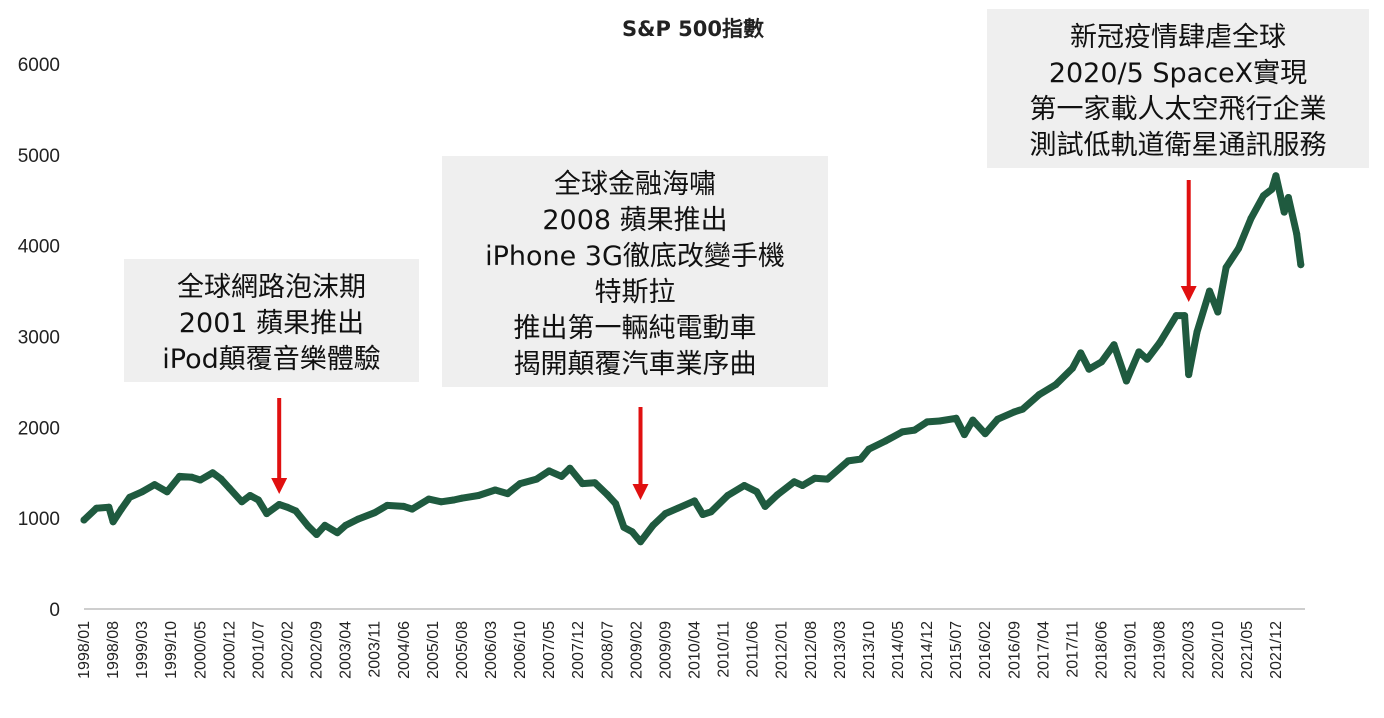 This screenshot has width=1384, height=718. What do you see at coordinates (1178, 109) in the screenshot?
I see `annotation-text: 第一家載人太空飛行企業` at bounding box center [1178, 109].